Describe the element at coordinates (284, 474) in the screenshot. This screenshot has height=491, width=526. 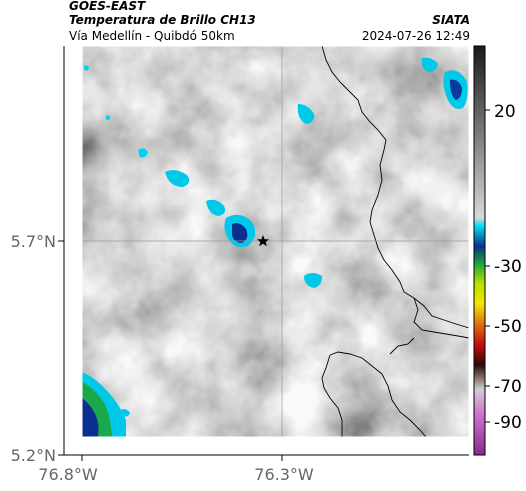
I see `x-tick-76.3: 76.3°W` at that location.